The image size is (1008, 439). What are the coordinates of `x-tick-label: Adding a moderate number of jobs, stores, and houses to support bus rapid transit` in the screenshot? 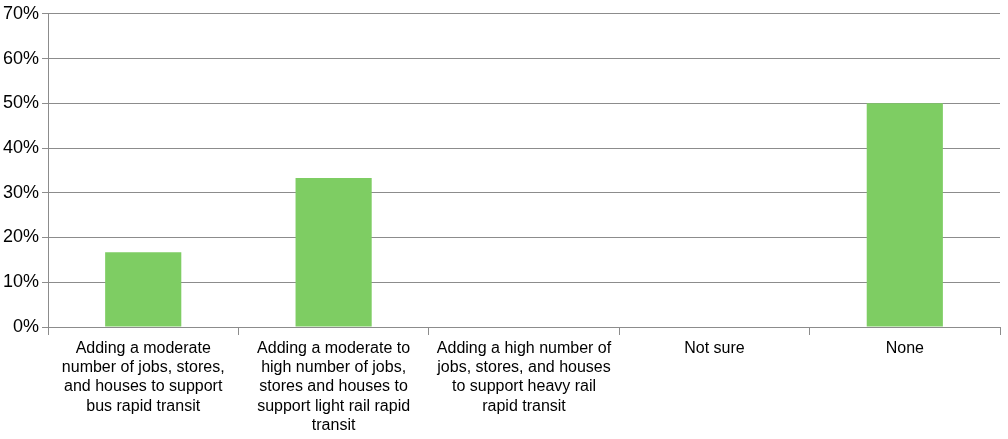 It's located at (143, 376).